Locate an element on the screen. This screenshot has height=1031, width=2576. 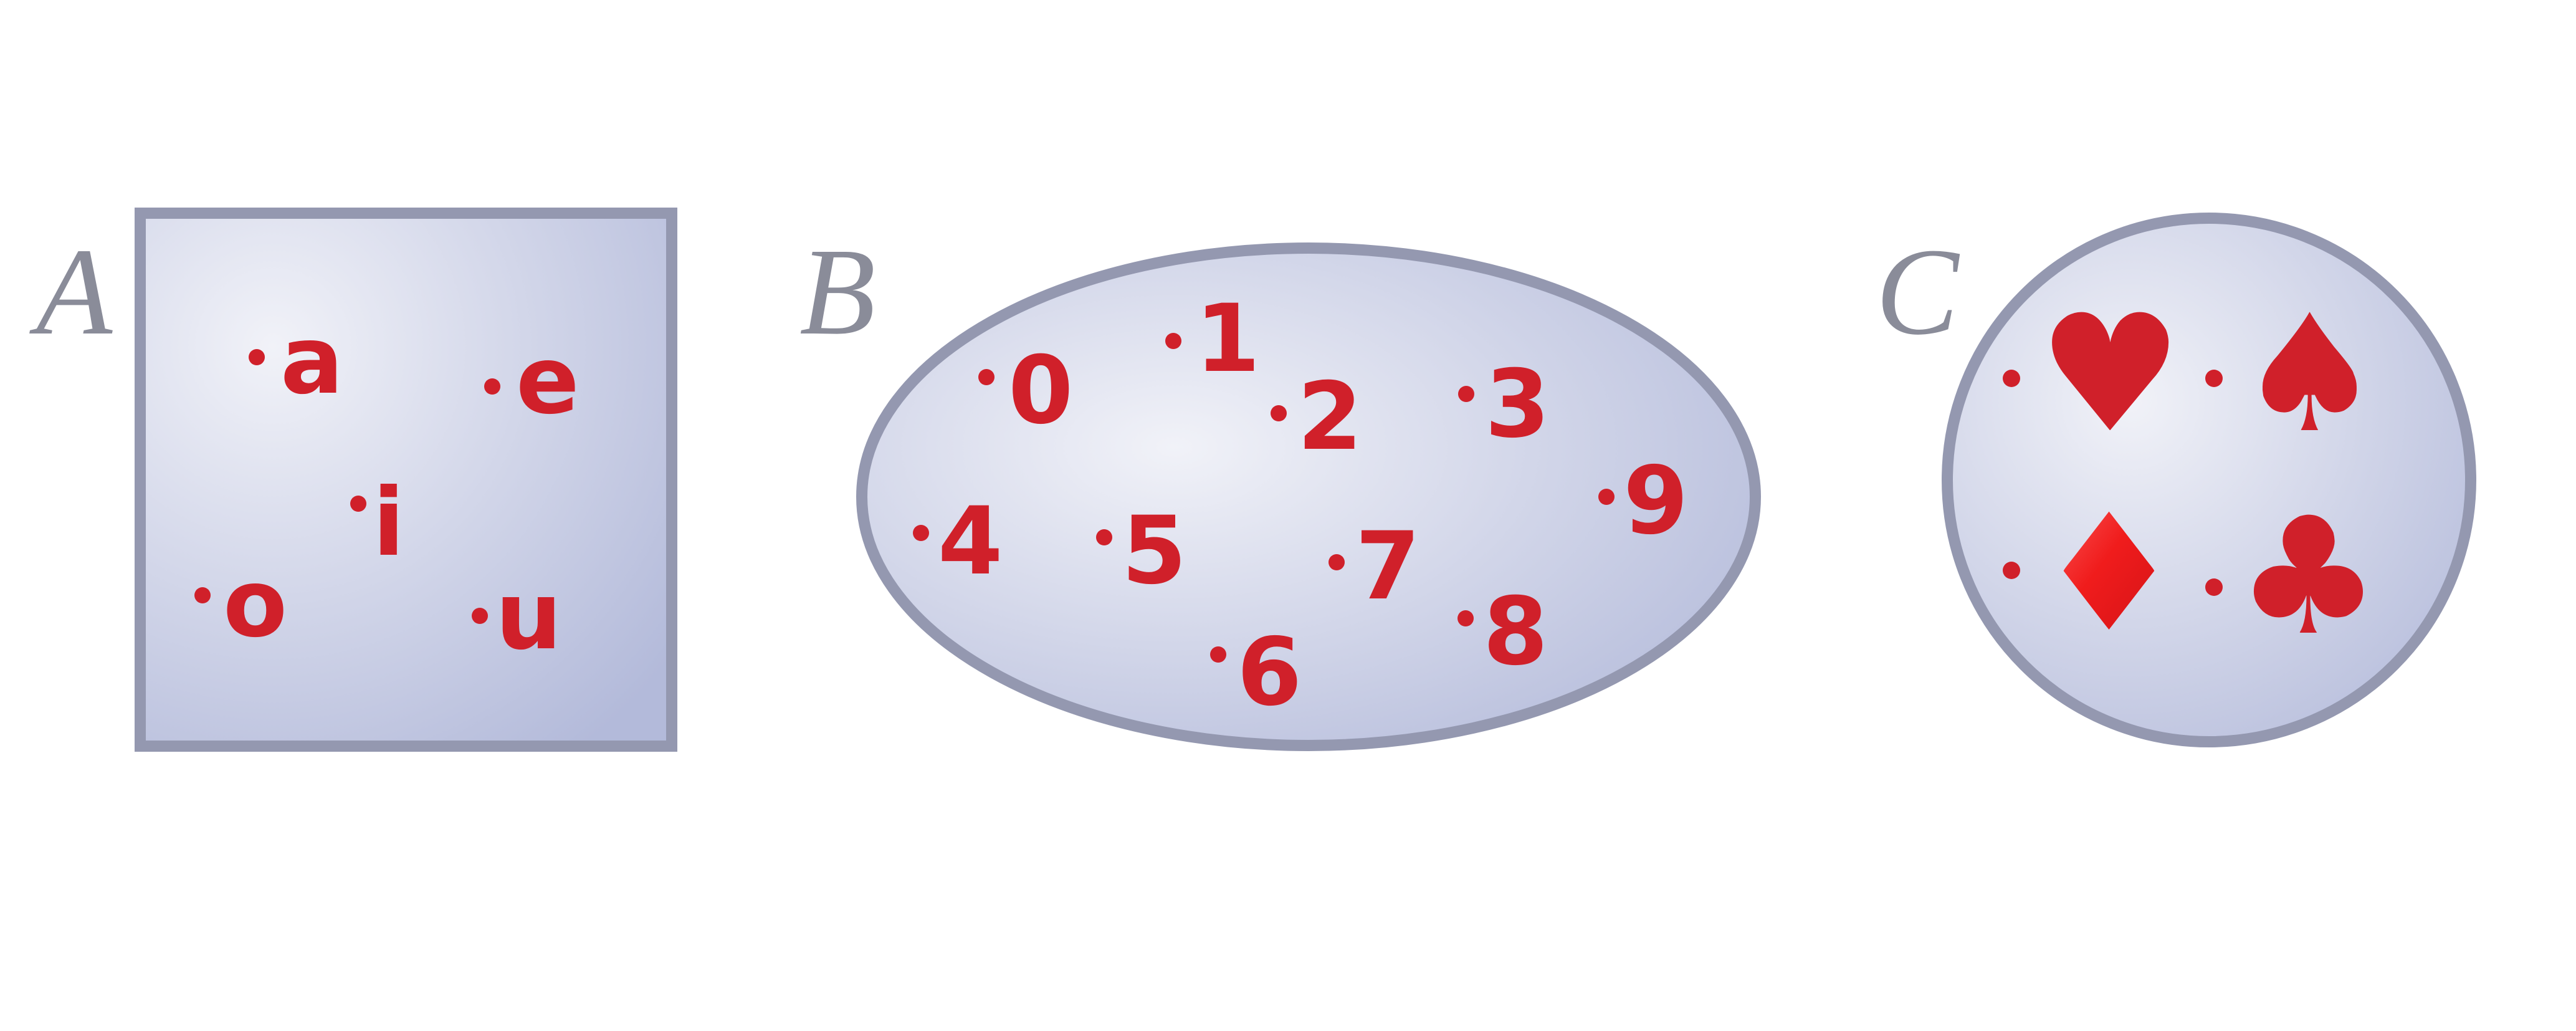
svg-text: a is located at coordinates (312, 361).